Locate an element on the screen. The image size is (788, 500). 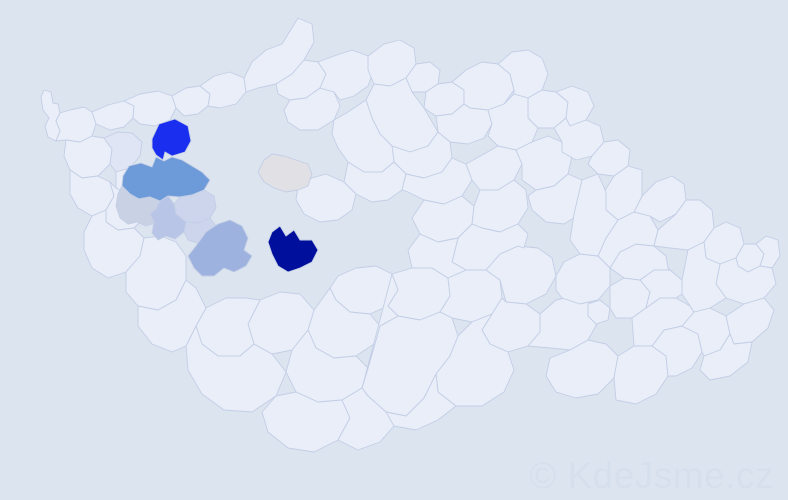
district-jablonec is located at coordinates (423, 77).